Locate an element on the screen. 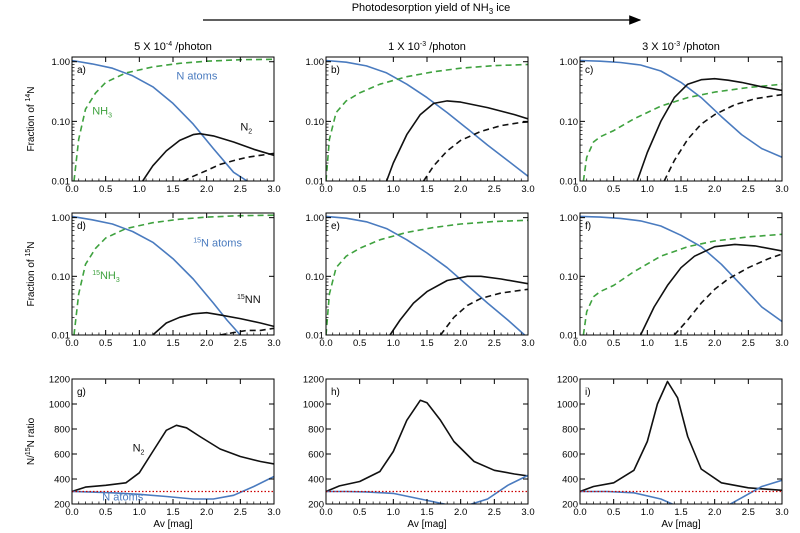  panel-label: c) is located at coordinates (589, 70).